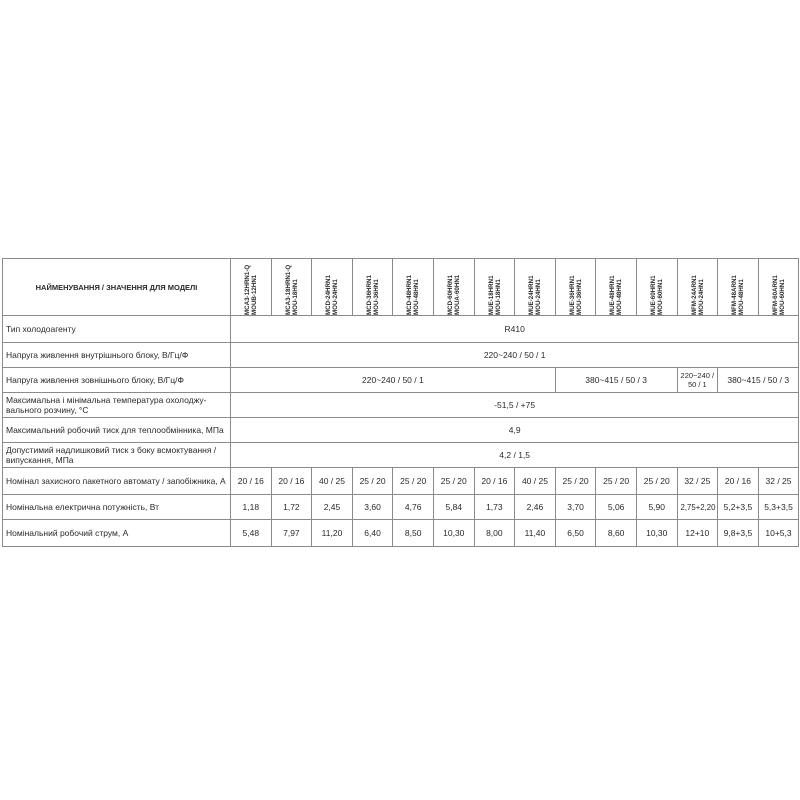 Image resolution: width=800 pixels, height=800 pixels. Describe the element at coordinates (575, 533) in the screenshot. I see `cell: 6,50` at that location.